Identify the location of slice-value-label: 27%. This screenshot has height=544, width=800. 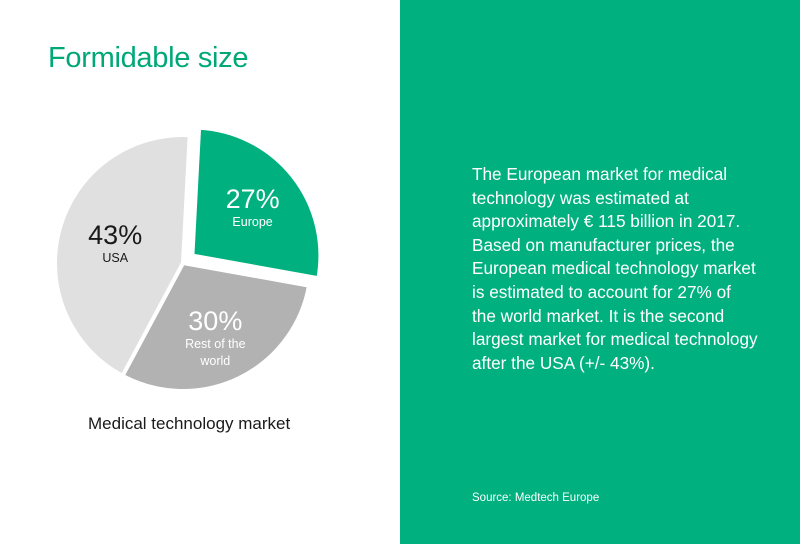
(253, 199).